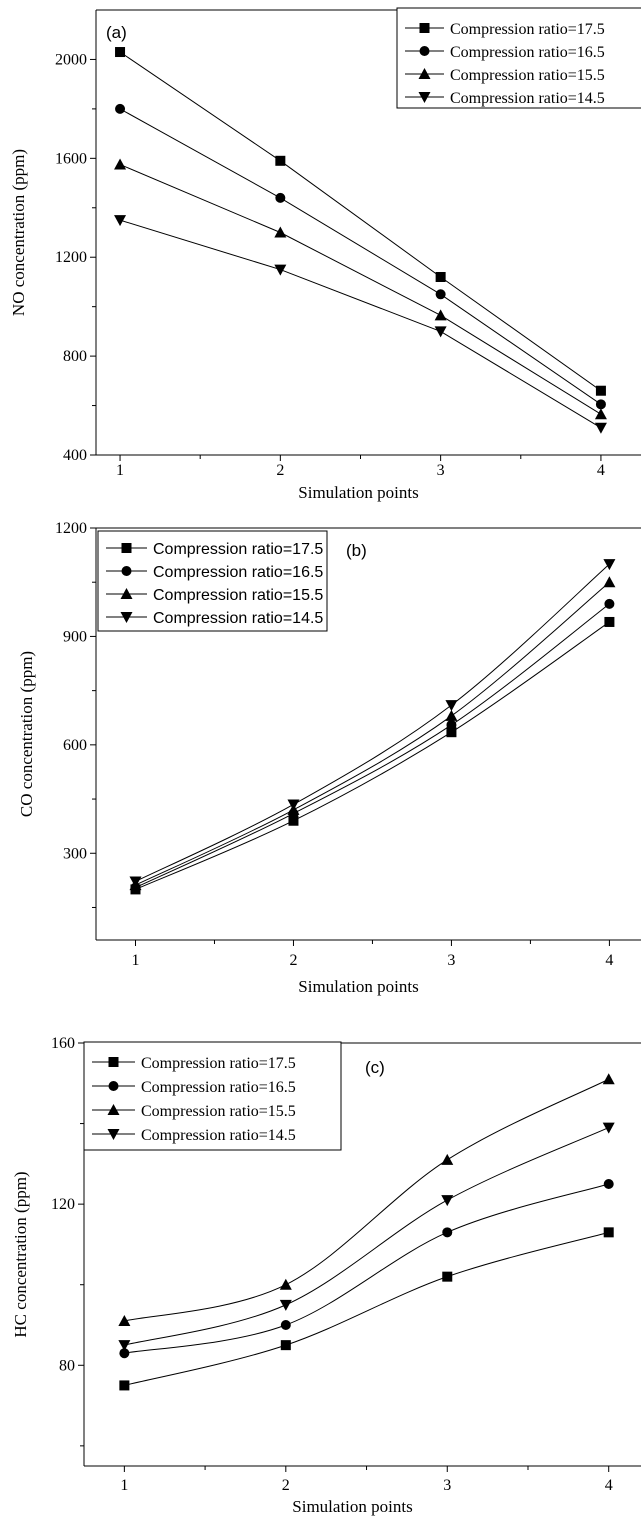 This screenshot has height=1517, width=641. What do you see at coordinates (71, 59) in the screenshot?
I see `y-tick-label: 2000` at bounding box center [71, 59].